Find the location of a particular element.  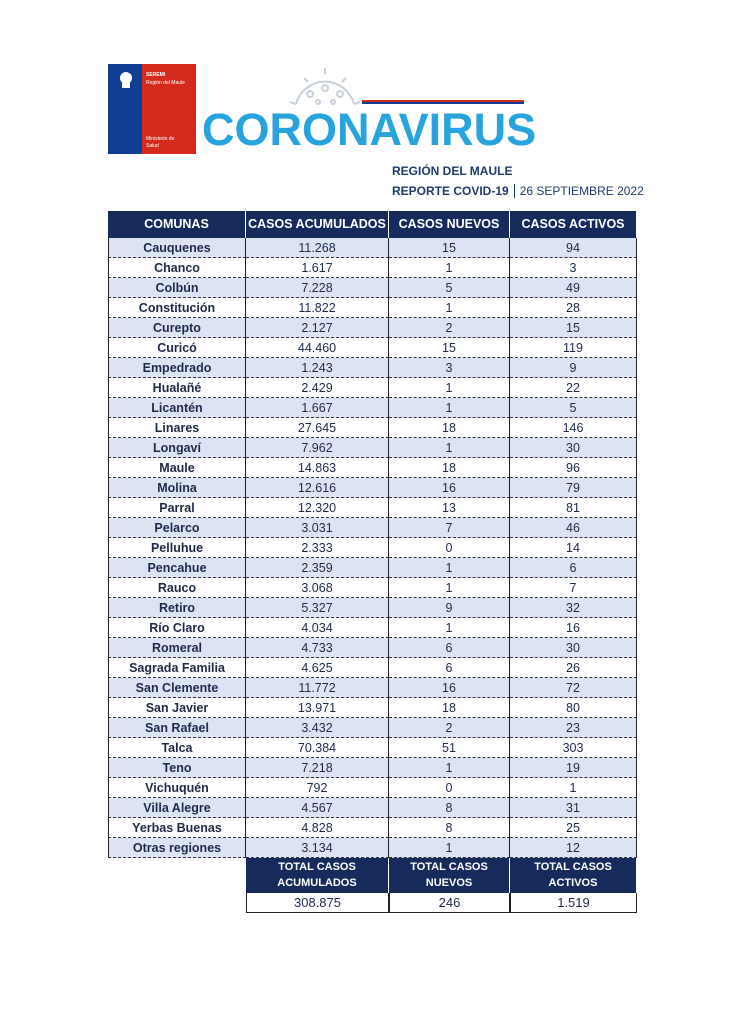

cell-value: 2.359 is located at coordinates (317, 568).